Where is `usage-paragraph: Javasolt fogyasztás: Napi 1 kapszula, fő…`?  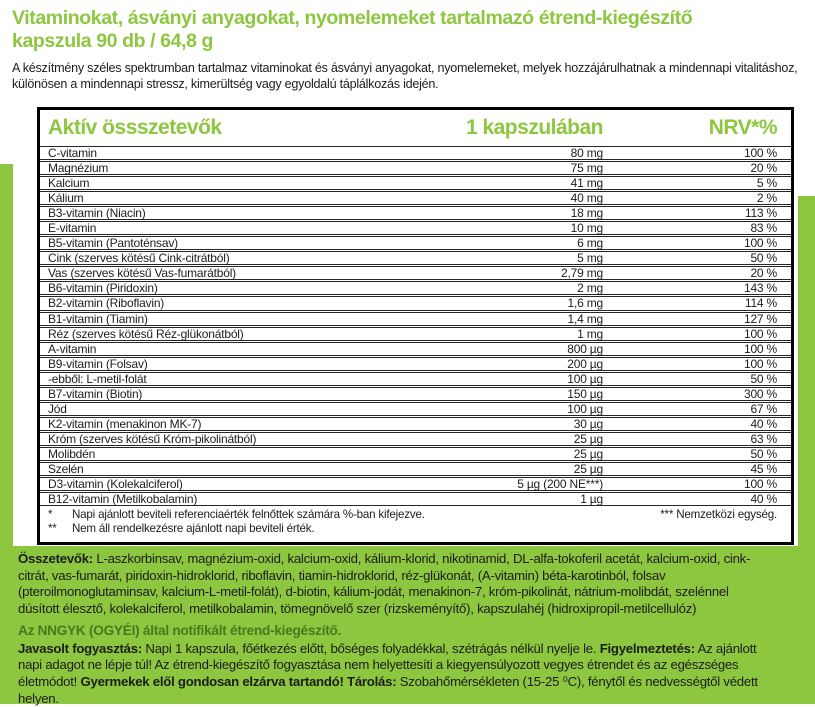
usage-paragraph: Javasolt fogyasztás: Napi 1 kapszula, fő… is located at coordinates (395, 674).